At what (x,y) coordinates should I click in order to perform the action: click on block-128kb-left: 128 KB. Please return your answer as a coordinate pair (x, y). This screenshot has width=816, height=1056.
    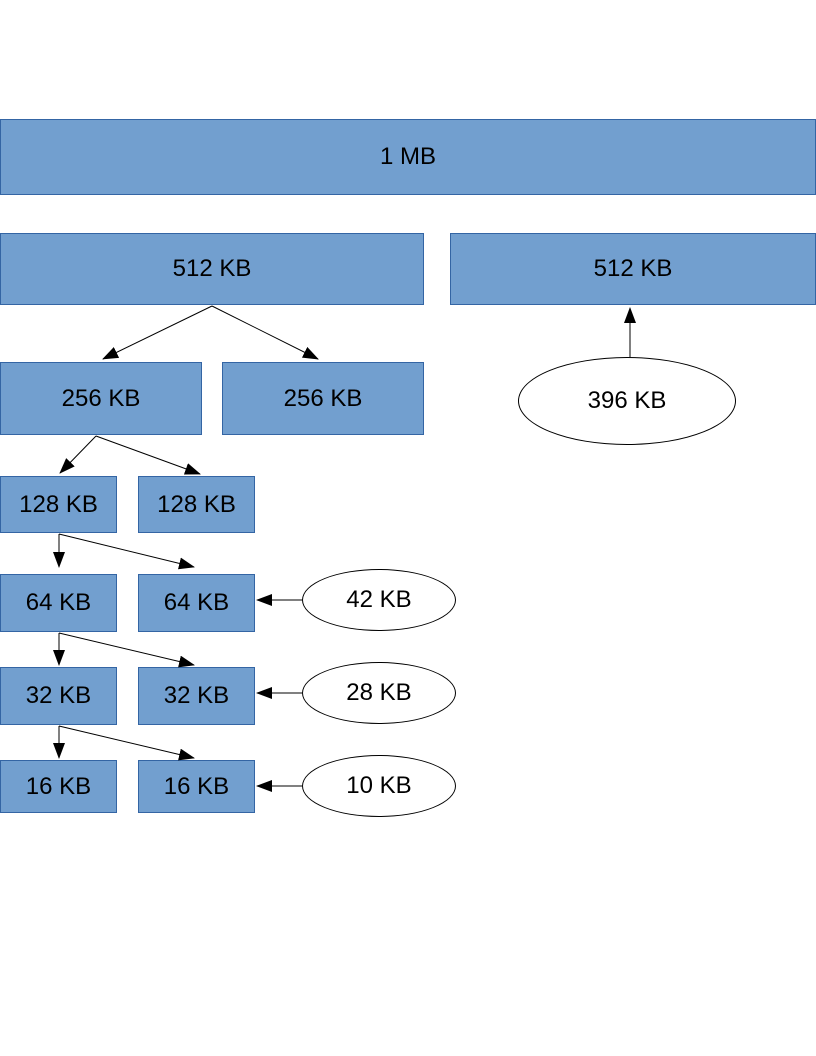
    Looking at the image, I should click on (58, 504).